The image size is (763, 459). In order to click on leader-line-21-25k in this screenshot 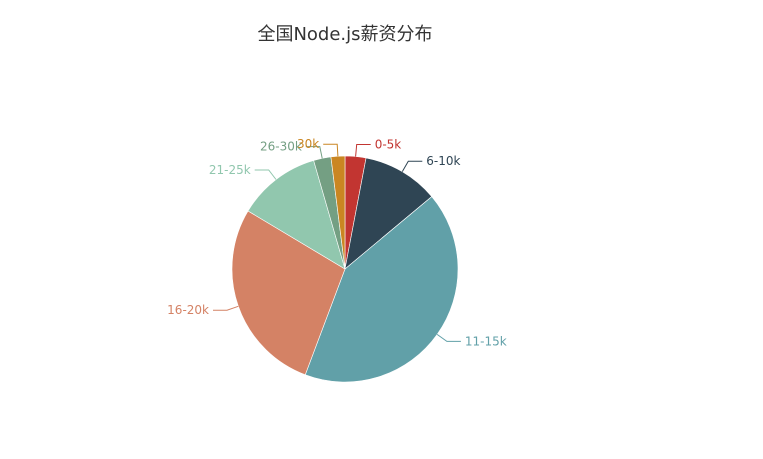, I will do `click(265, 174)`.